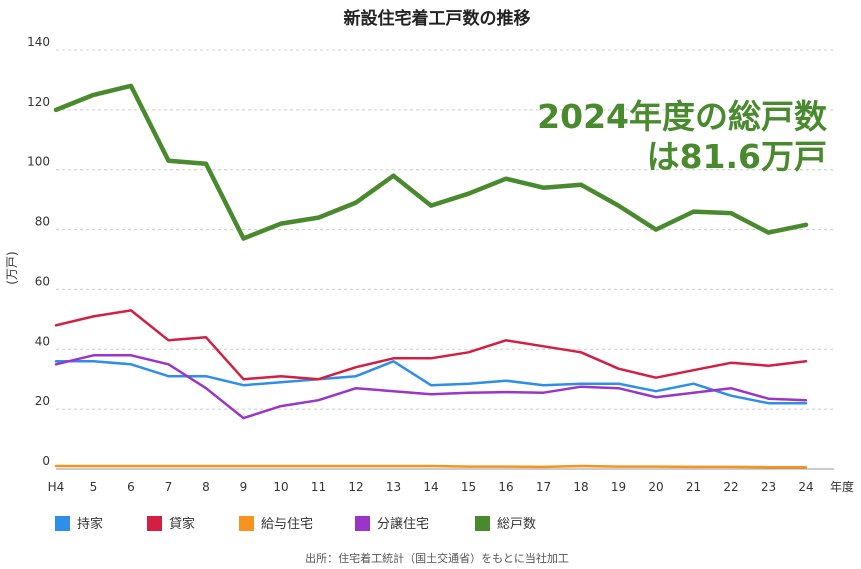 This screenshot has height=569, width=861. Describe the element at coordinates (693, 487) in the screenshot. I see `x-tick-label: 21` at that location.